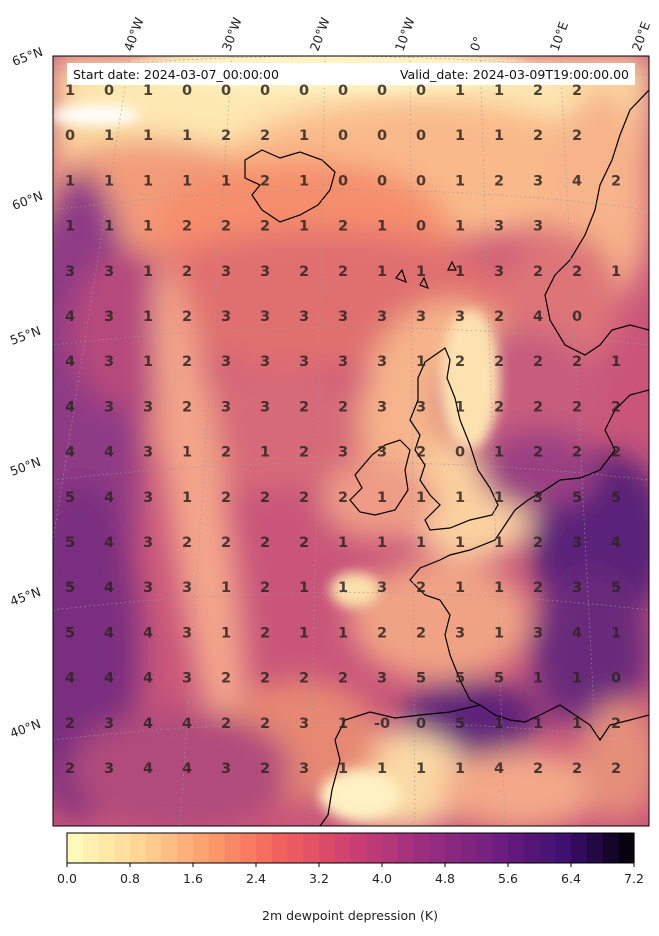 The height and width of the screenshot is (936, 659). I want to click on colorbar-tick-label: 0.8, so click(130, 878).